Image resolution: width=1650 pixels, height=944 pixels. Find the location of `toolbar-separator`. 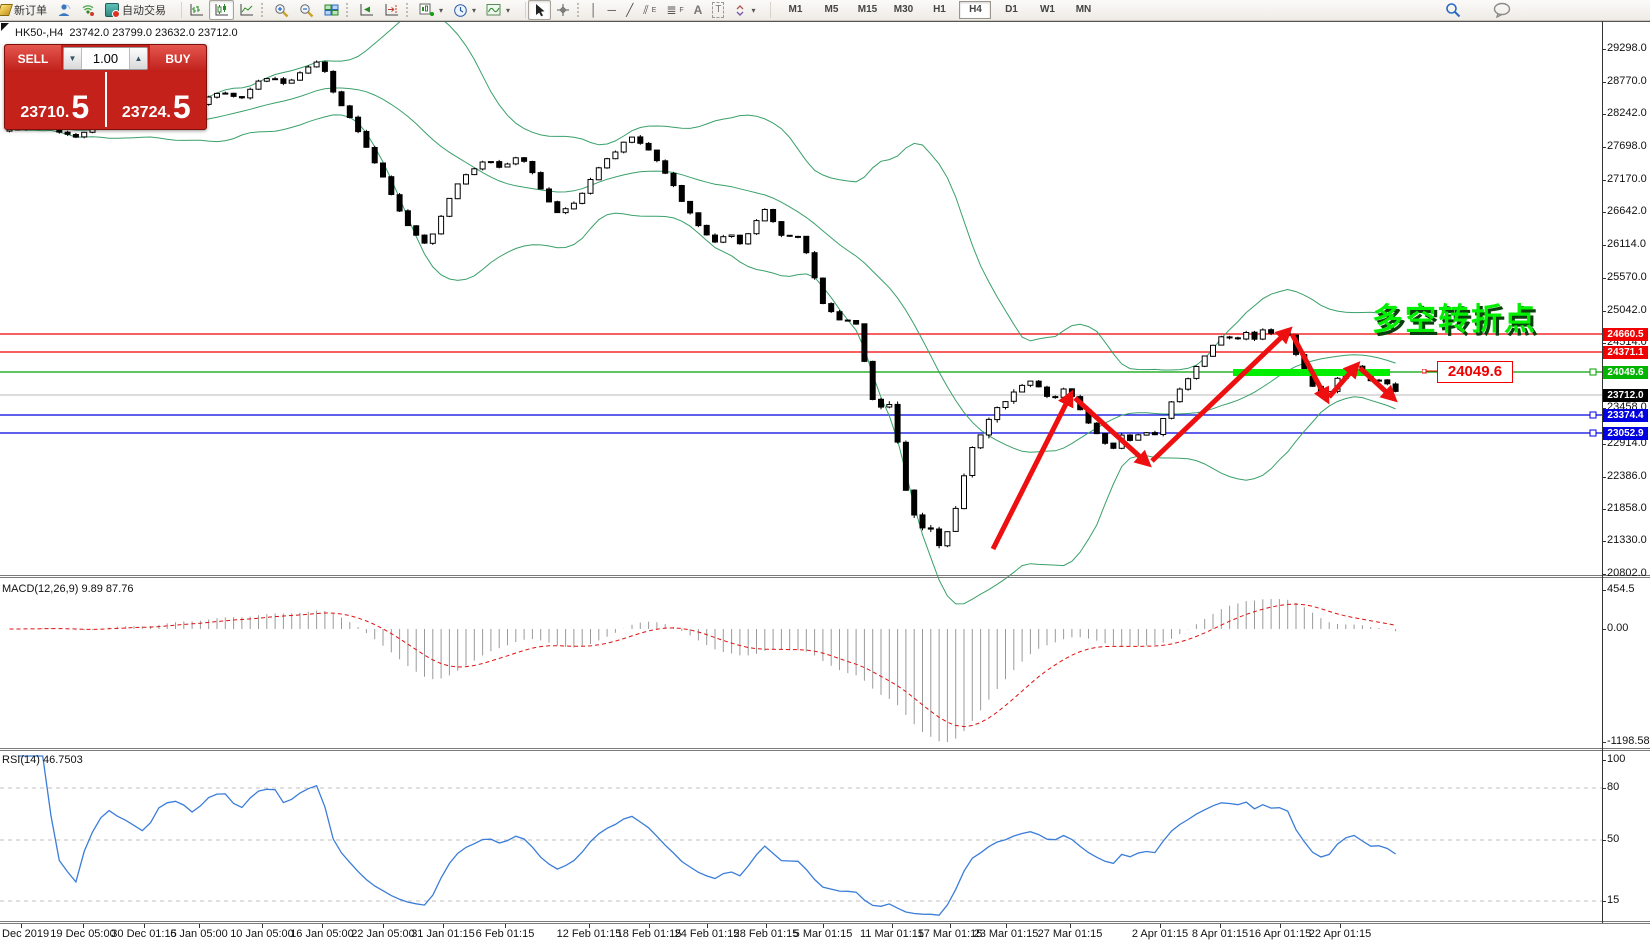

toolbar-separator is located at coordinates (522, 10).